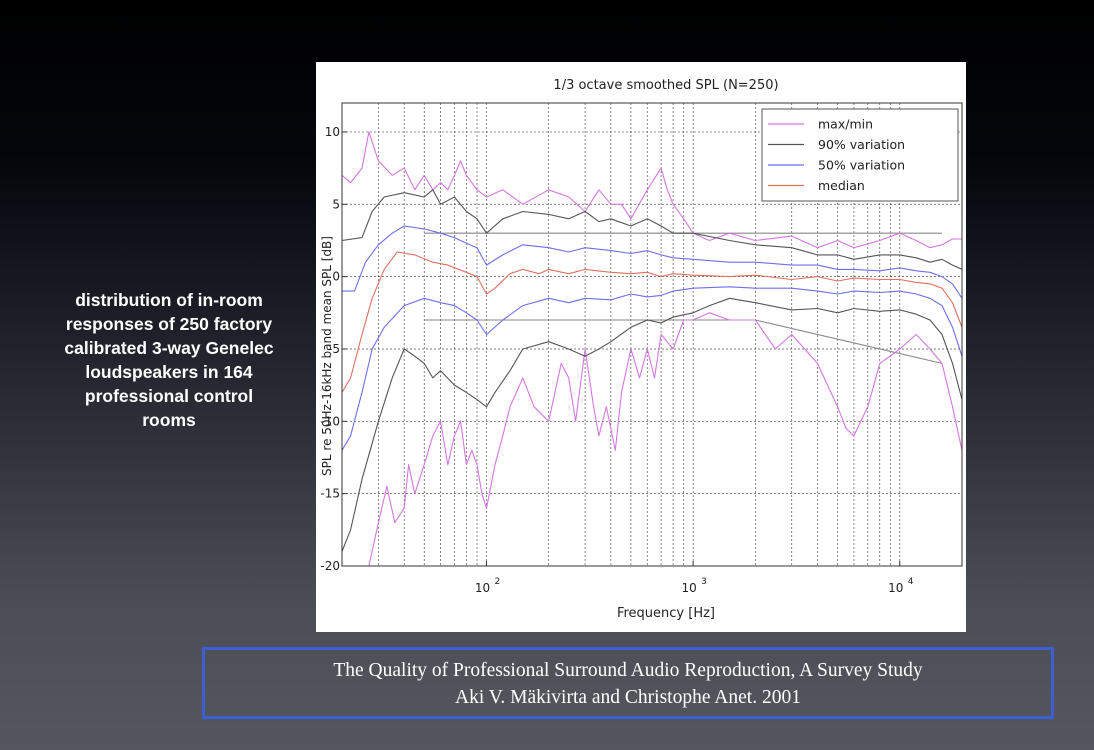 The height and width of the screenshot is (750, 1094). Describe the element at coordinates (841, 185) in the screenshot. I see `legend-label: median` at that location.